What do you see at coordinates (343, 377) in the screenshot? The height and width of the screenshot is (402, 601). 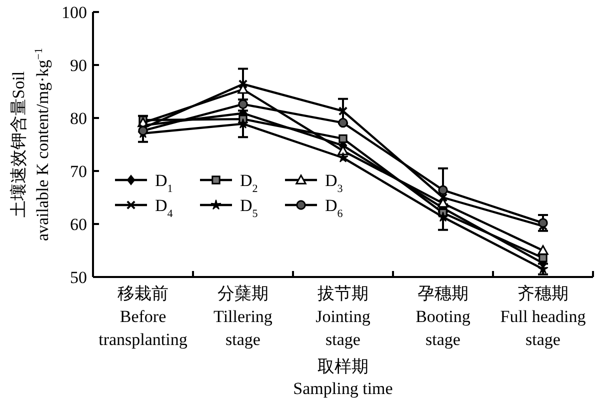 I see `x-axis-title: 取样期 Sampling time` at bounding box center [343, 377].